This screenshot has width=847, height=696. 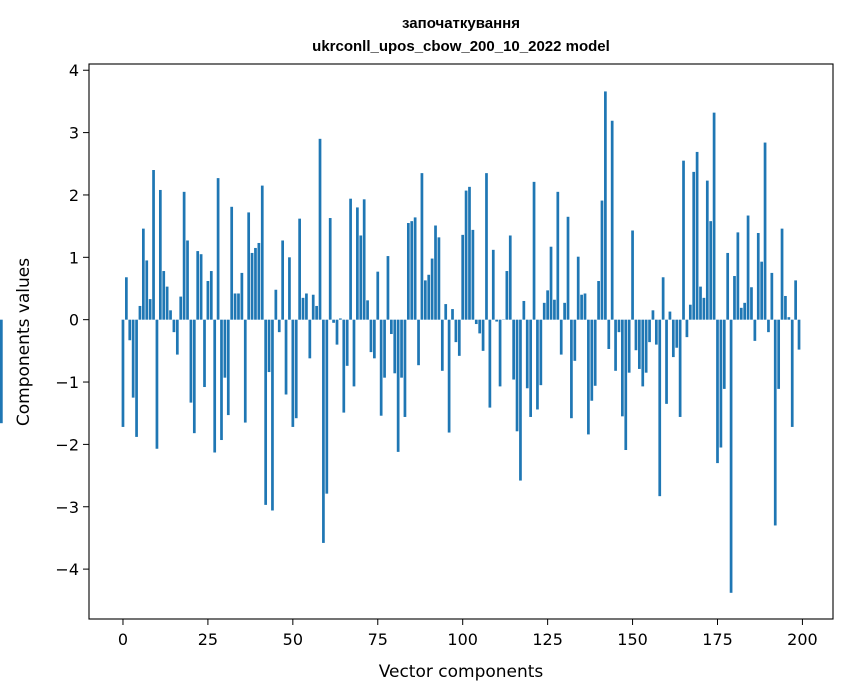 What do you see at coordinates (74, 133) in the screenshot?
I see `y-tick-label: 3` at bounding box center [74, 133].